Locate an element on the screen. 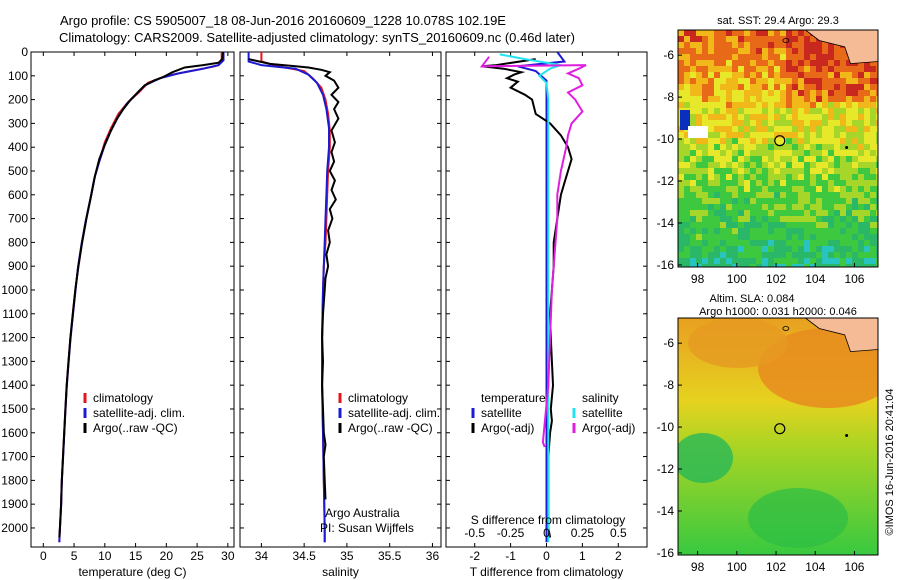 The image size is (900, 580). s-tick-label: 0.25 is located at coordinates (583, 533).